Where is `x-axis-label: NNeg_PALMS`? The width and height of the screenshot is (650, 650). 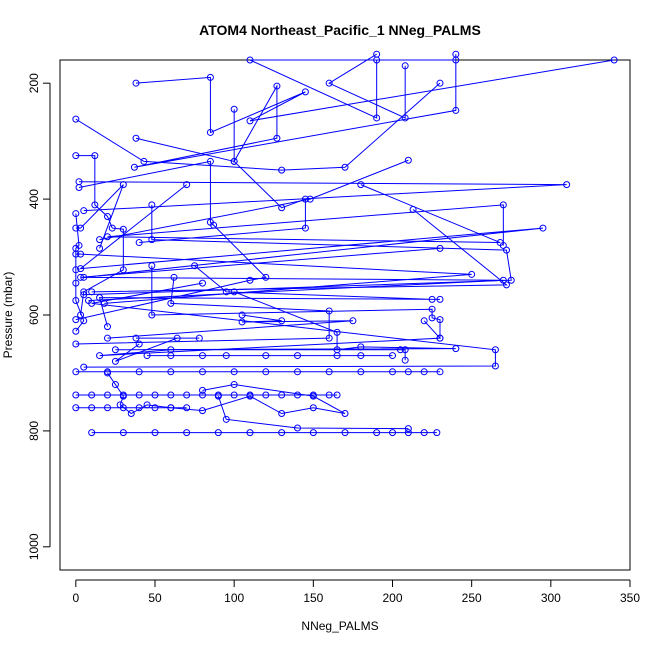 x-axis-label: NNeg_PALMS is located at coordinates (339, 626).